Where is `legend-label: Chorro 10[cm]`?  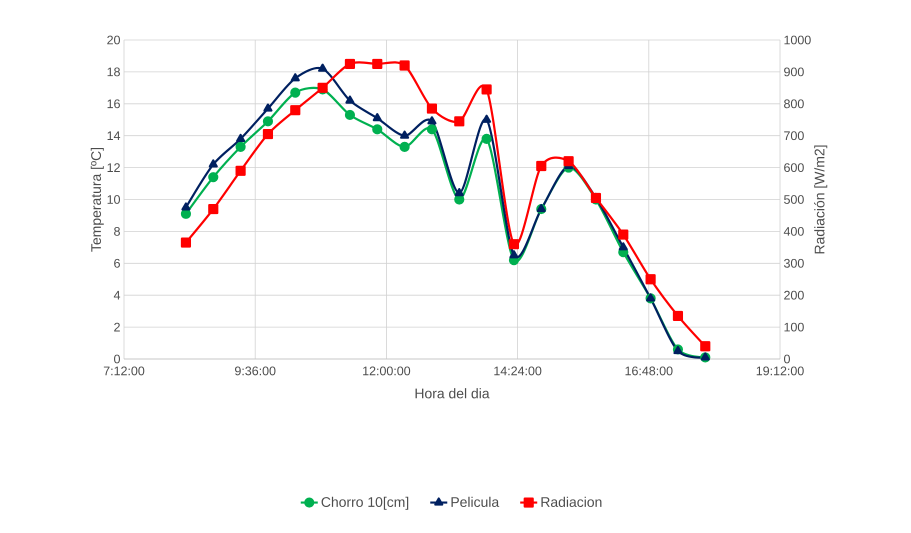 legend-label: Chorro 10[cm] is located at coordinates (365, 503).